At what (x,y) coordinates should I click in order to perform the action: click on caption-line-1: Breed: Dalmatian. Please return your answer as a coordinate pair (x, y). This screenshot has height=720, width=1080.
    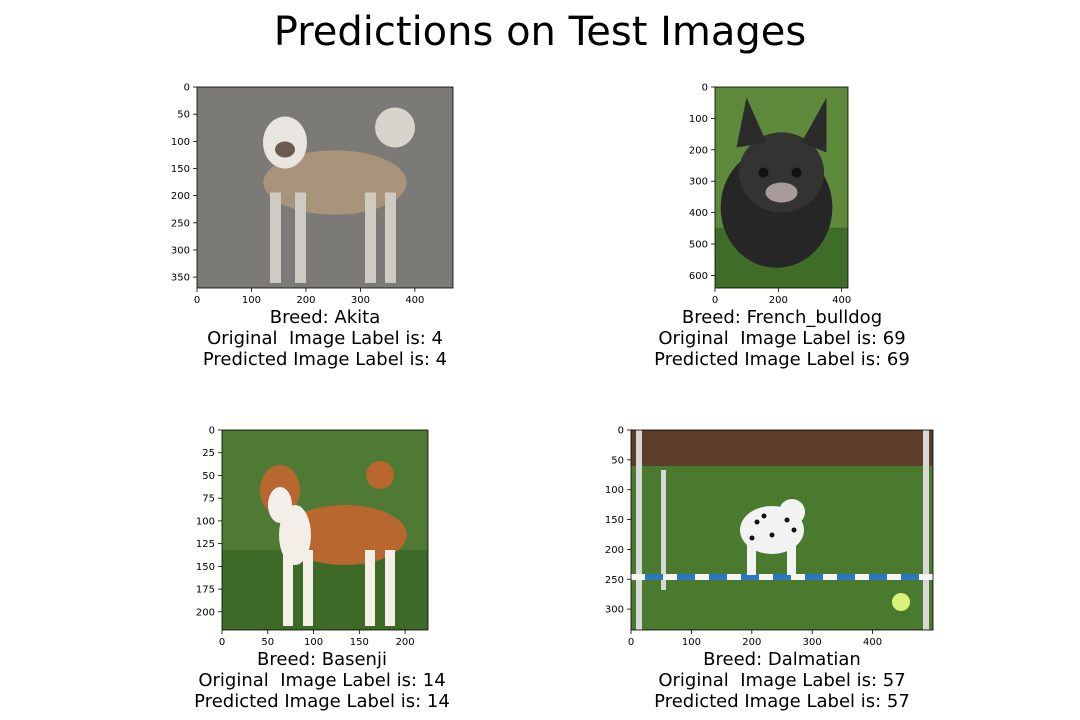
    Looking at the image, I should click on (782, 659).